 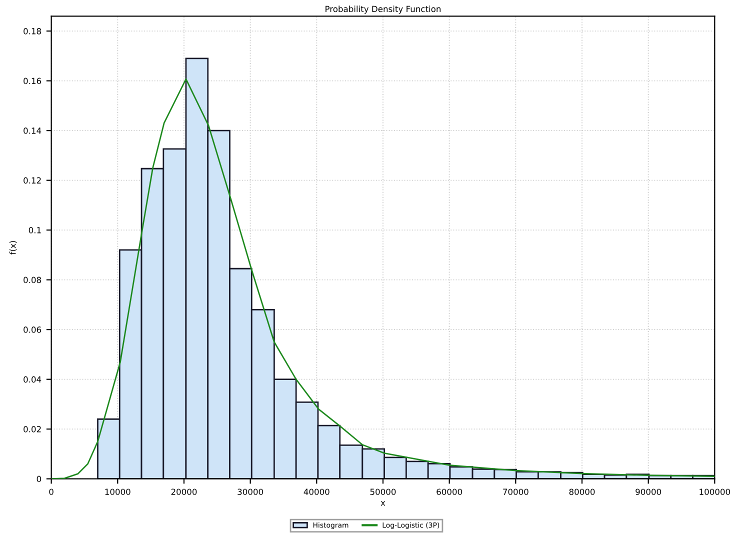 I want to click on x-tick-label: 90000, so click(x=649, y=491).